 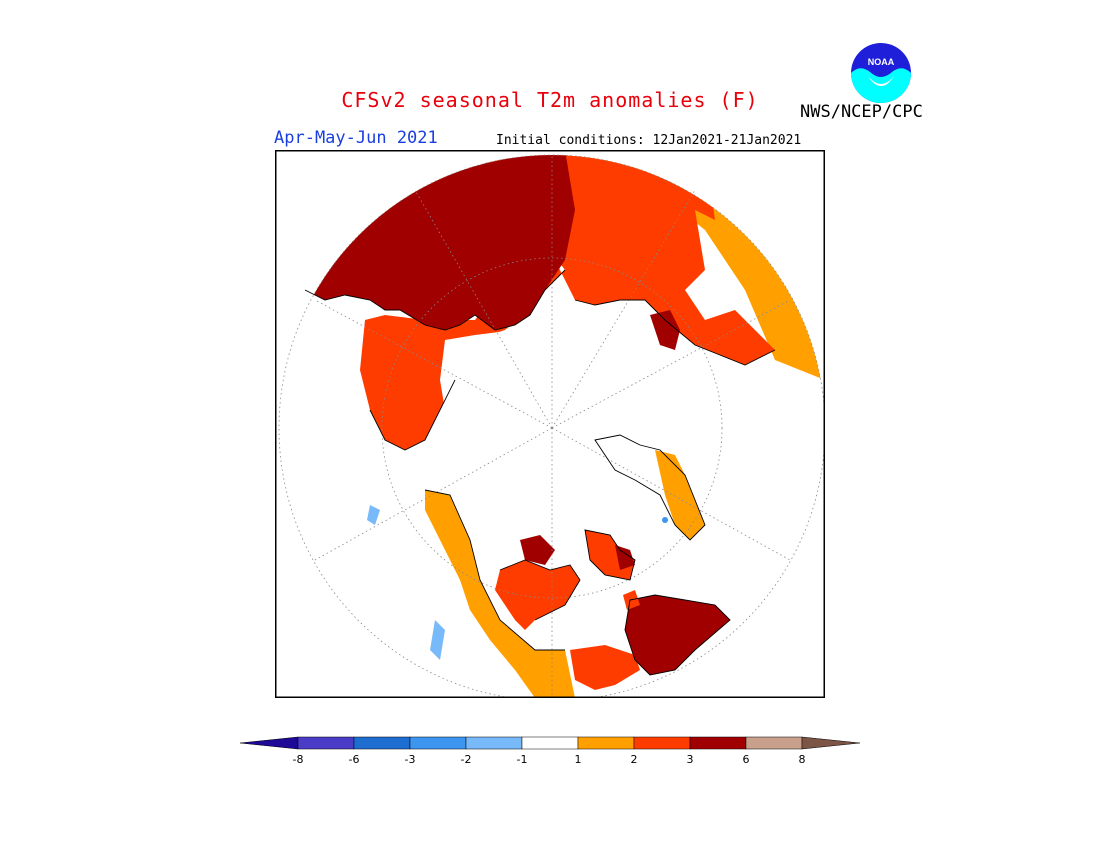 I want to click on anomaly-red-north-america, so click(x=537, y=595).